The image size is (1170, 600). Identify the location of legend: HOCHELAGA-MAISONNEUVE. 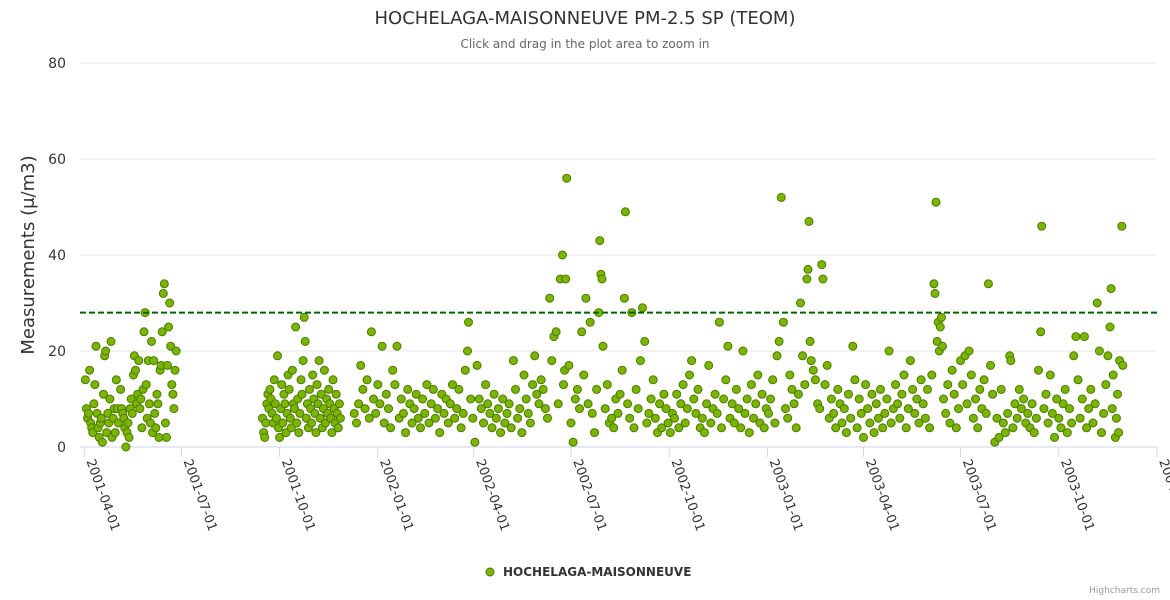
(588, 572).